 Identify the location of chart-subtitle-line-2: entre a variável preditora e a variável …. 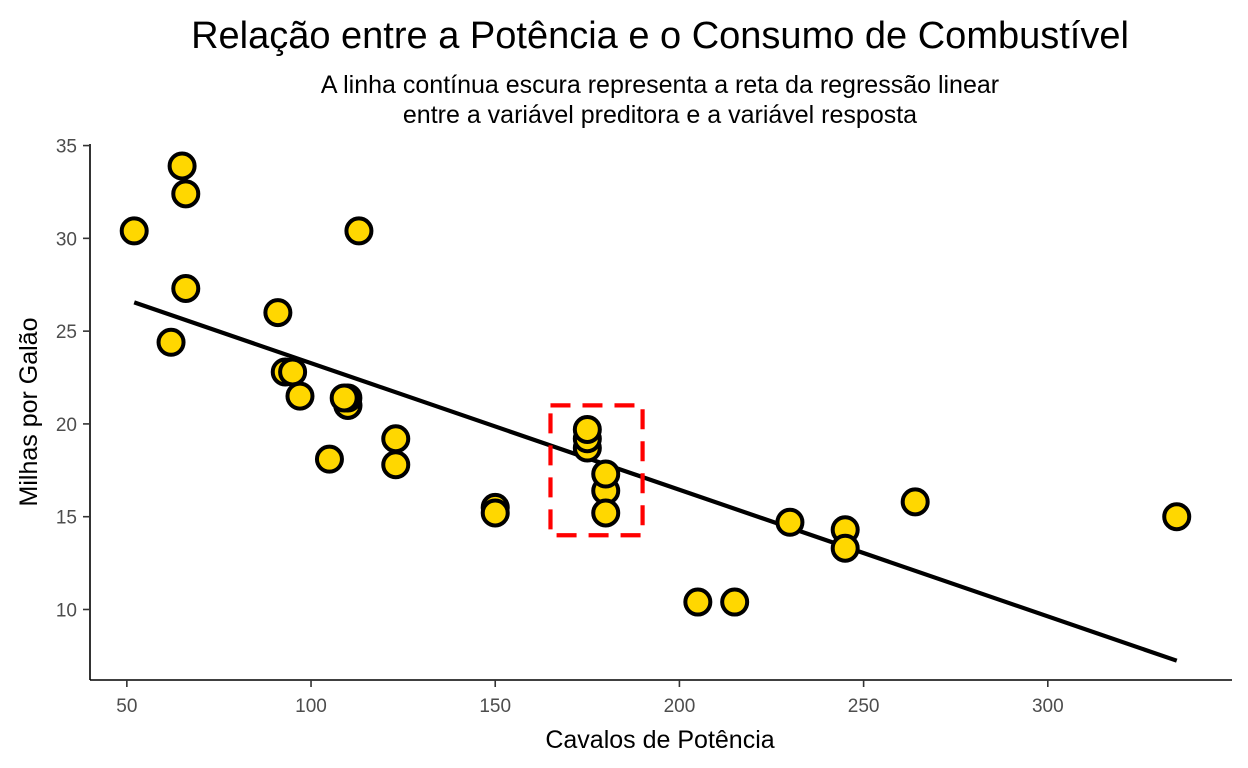
(660, 115).